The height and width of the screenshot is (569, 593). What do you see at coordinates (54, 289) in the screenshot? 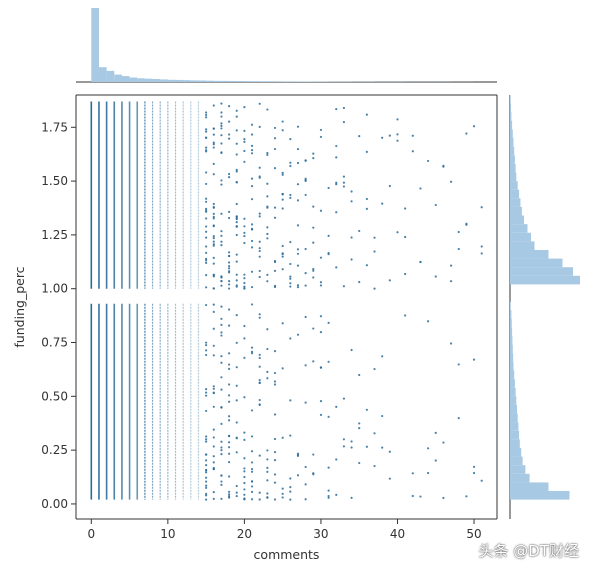
I see `y-tick-label: 1.00` at bounding box center [54, 289].